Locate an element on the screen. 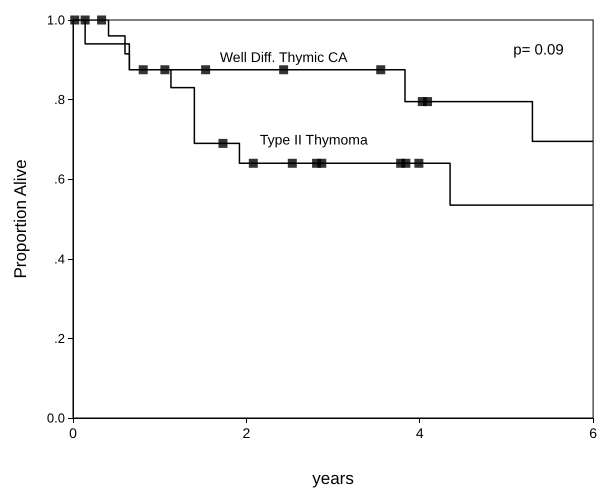 Image resolution: width=600 pixels, height=492 pixels. y-tick-label: .4 is located at coordinates (59, 258).